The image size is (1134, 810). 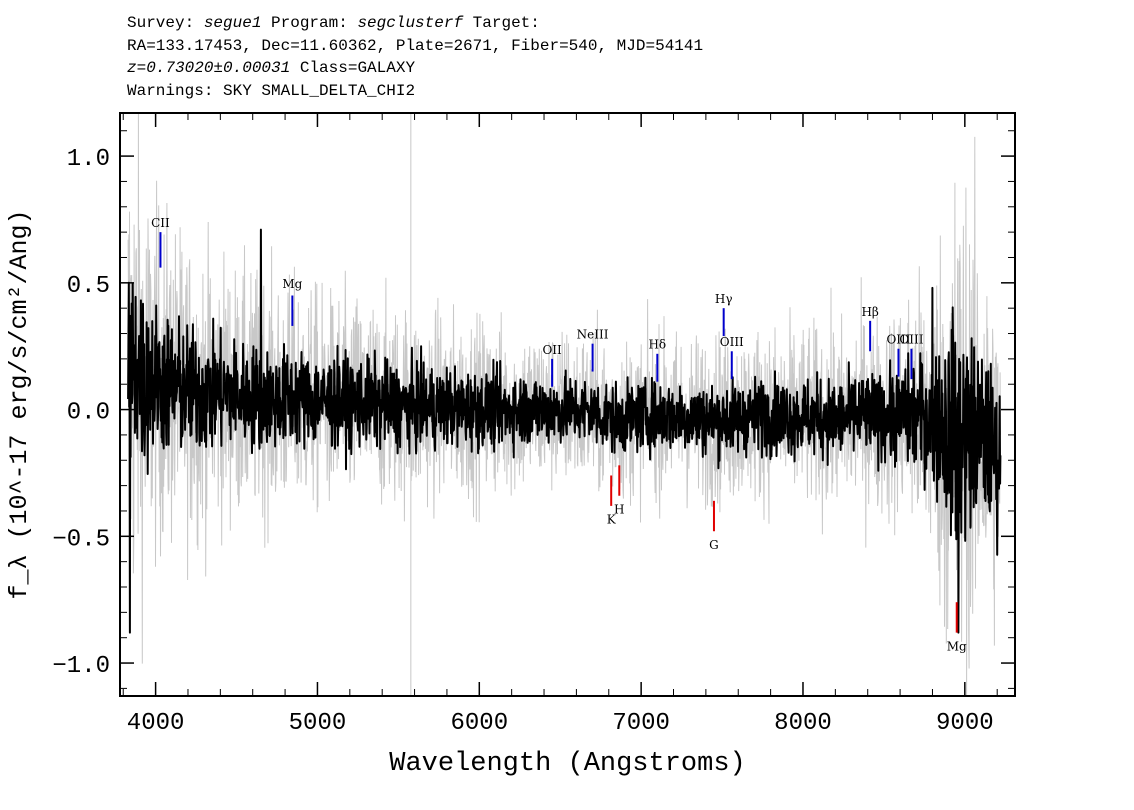 I want to click on emission-line-label: Hβ, so click(x=869, y=312).